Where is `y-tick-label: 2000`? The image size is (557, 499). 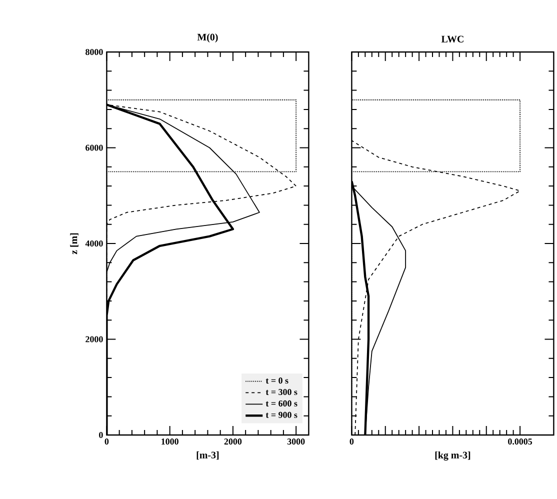 y-tick-label: 2000 is located at coordinates (94, 339).